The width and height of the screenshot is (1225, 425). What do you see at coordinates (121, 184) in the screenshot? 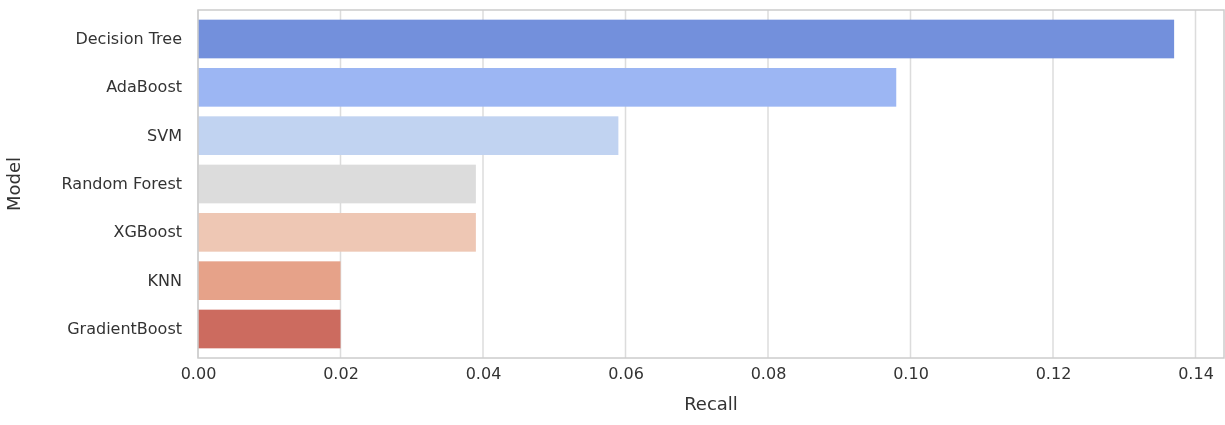
I see `y-tick-label: Random Forest` at bounding box center [121, 184].